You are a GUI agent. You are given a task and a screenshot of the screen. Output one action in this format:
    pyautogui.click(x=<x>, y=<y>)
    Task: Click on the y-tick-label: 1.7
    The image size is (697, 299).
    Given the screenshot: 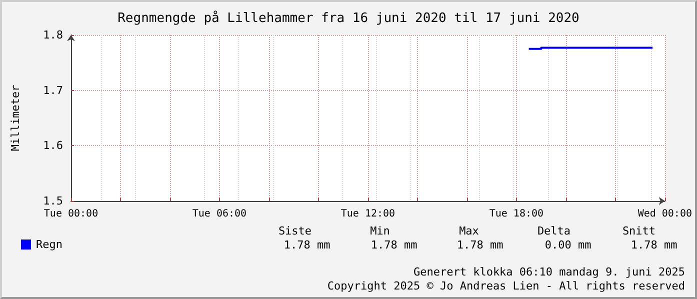 What is the action you would take?
    pyautogui.click(x=53, y=90)
    